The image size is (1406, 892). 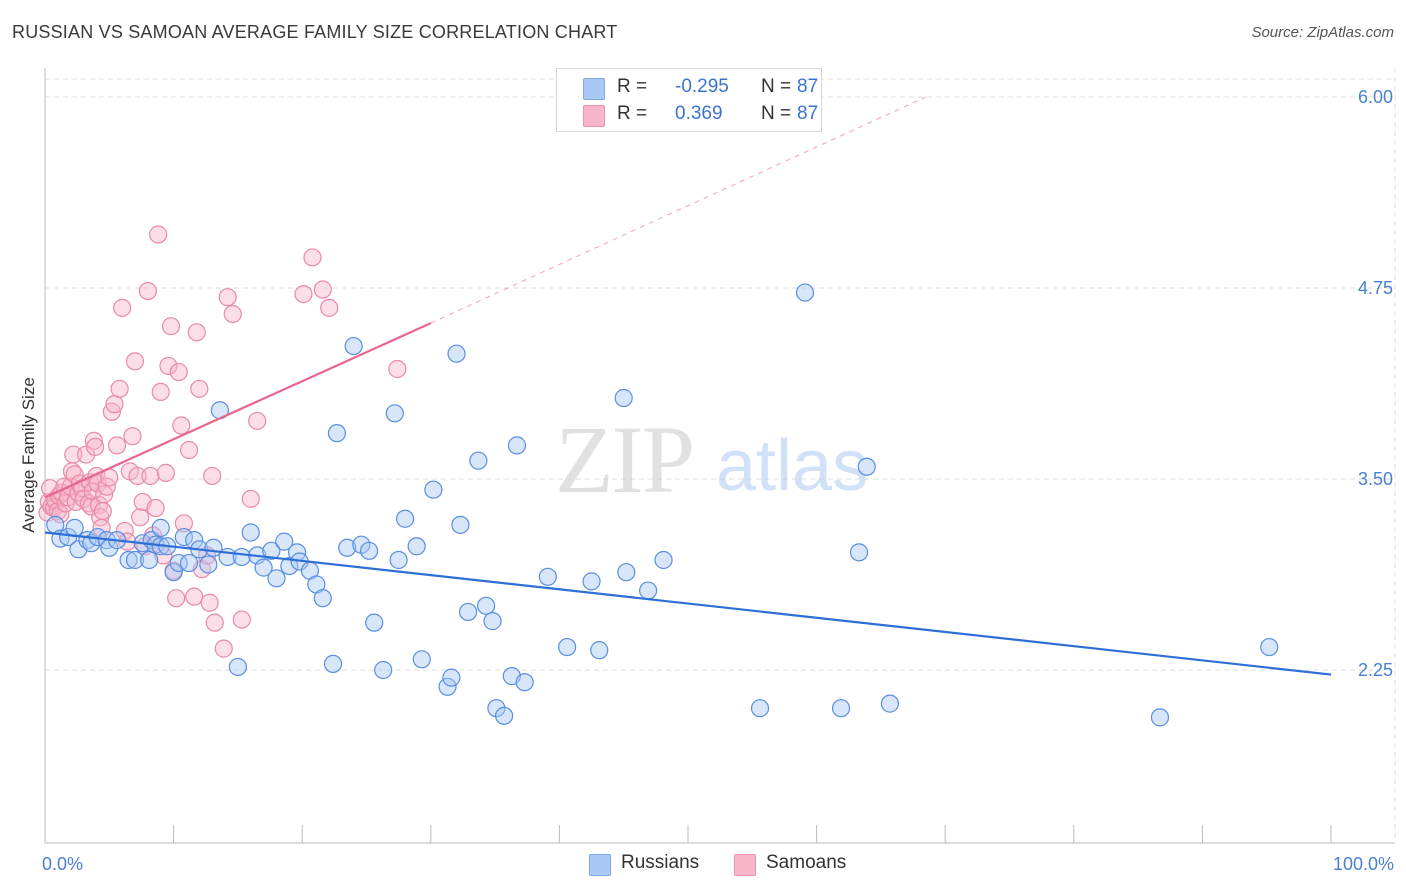 I want to click on x-tick-label: 0.0%, so click(x=62, y=864).